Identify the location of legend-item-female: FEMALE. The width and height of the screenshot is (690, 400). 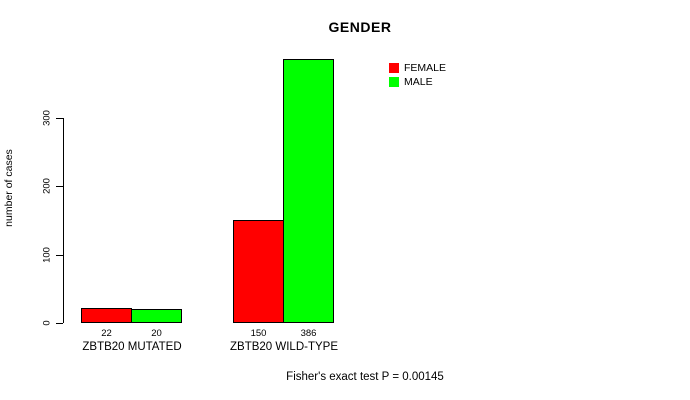
(417, 68).